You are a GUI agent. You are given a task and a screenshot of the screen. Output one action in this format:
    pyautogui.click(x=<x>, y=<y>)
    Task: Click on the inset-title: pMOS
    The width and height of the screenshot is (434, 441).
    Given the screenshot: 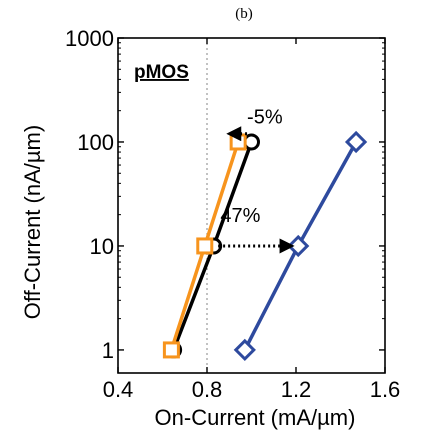 What is the action you would take?
    pyautogui.click(x=161, y=72)
    